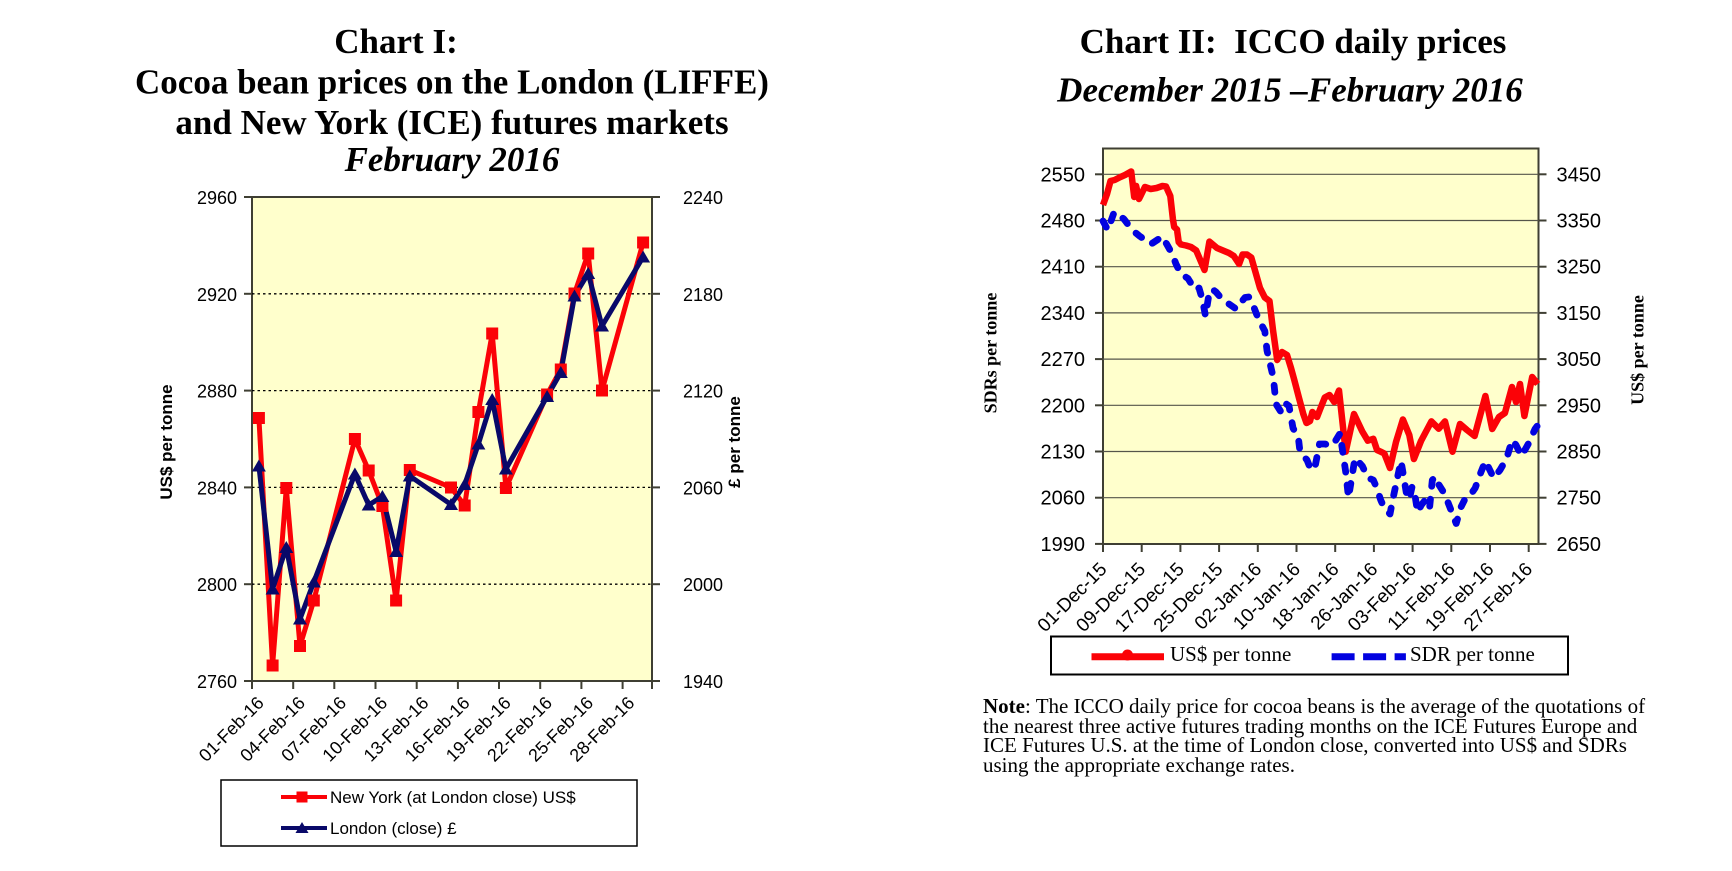 This screenshot has width=1732, height=871. I want to click on svg-text: New York (at London close) US$, so click(453, 797).